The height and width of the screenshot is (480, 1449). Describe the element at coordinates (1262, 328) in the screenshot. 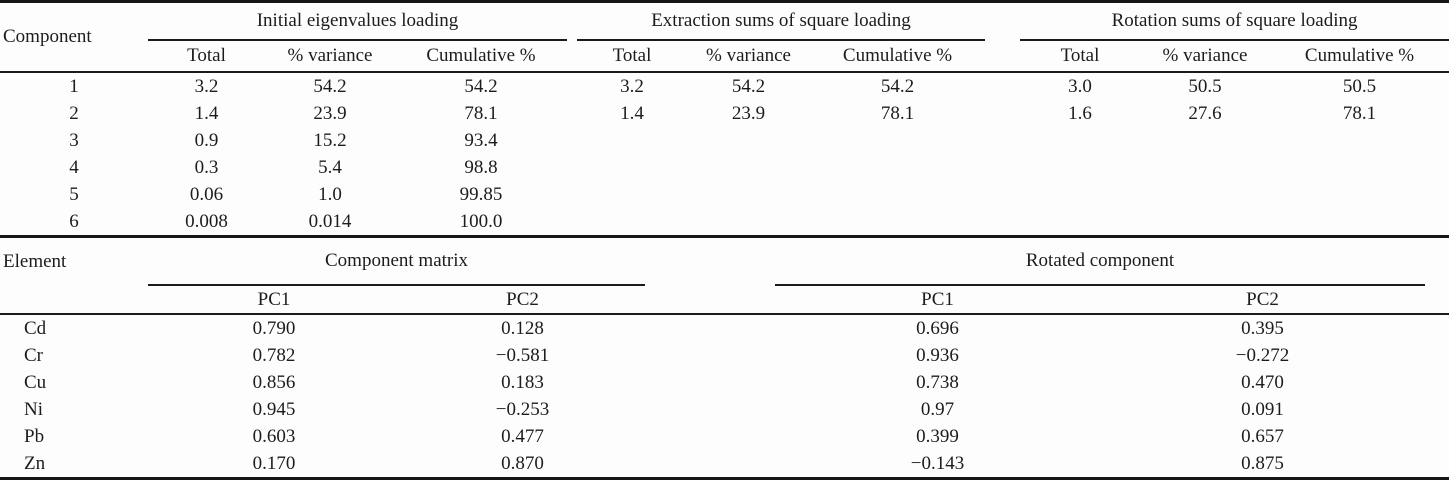

I see `cell: 0.395` at that location.